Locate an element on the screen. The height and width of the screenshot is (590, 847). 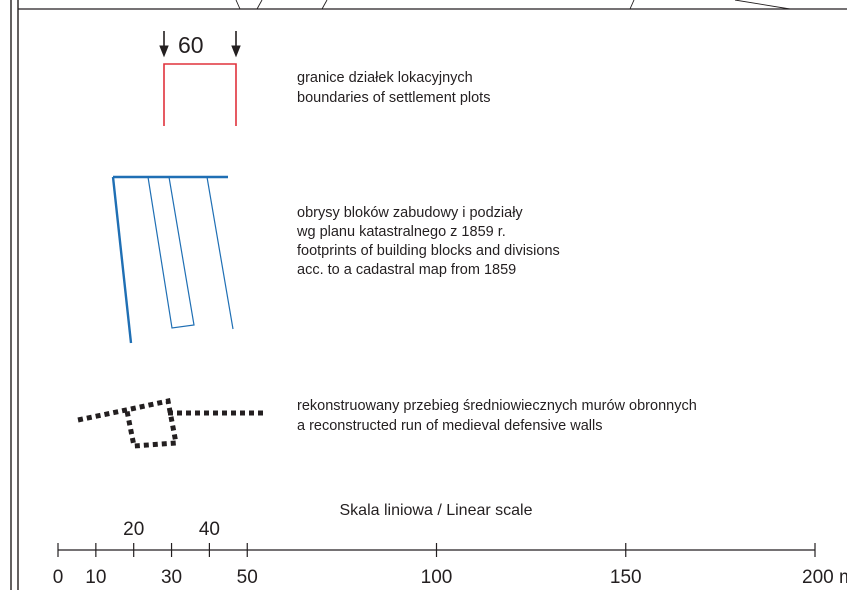
plot-boundary-symbol: 60 is located at coordinates (200, 78).